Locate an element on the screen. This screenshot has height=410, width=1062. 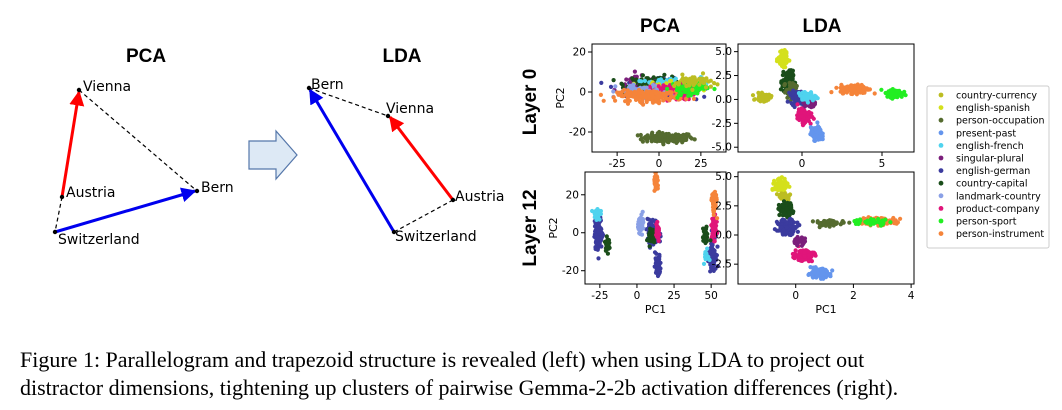
x-tick-label: -25 is located at coordinates (599, 296).